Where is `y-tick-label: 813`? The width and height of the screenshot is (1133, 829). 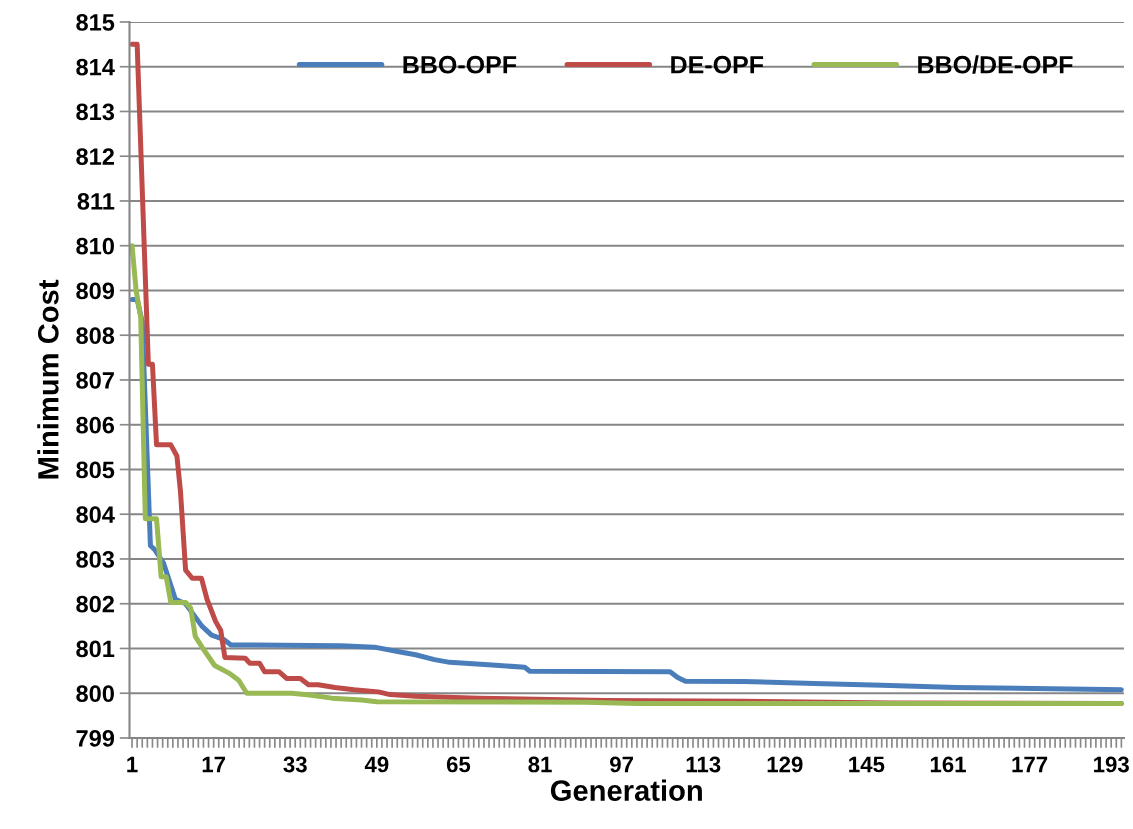 y-tick-label: 813 is located at coordinates (95, 112).